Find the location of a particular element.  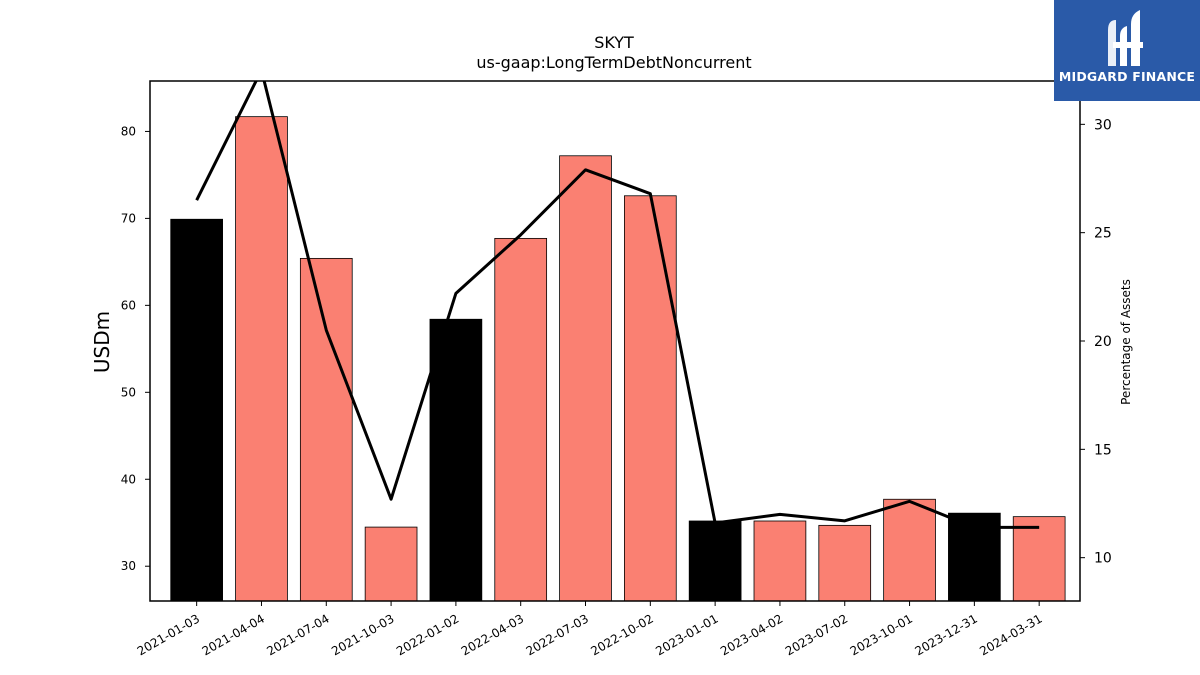

x-tick-label: 2023-10-01 is located at coordinates (881, 634).